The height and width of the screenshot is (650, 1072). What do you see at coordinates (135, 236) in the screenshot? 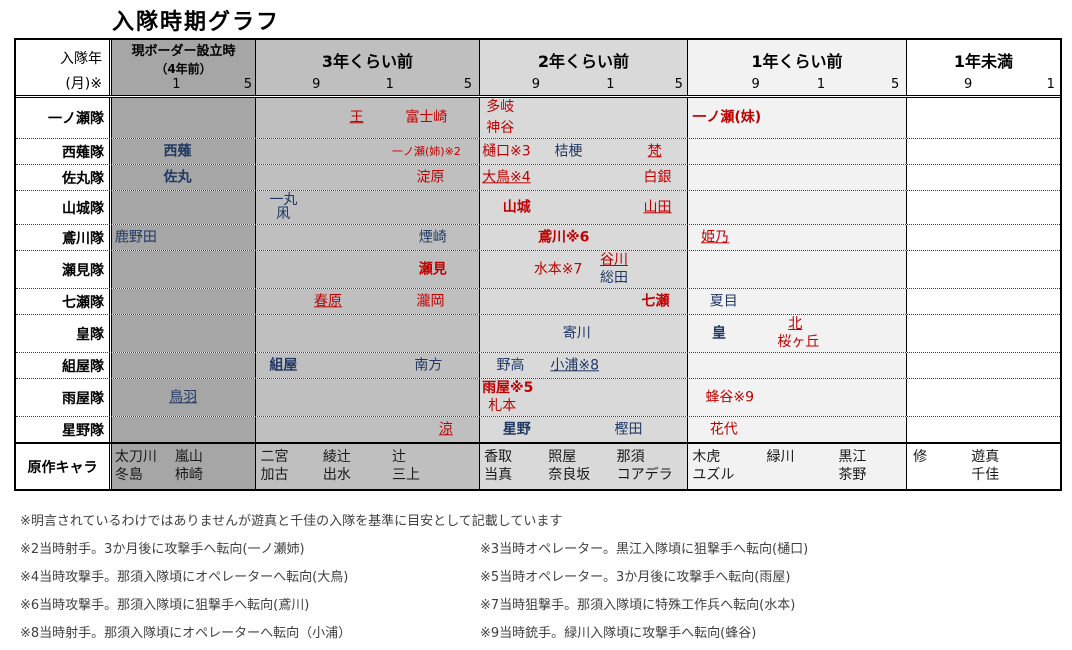
I see `member-entry: 鹿野田` at bounding box center [135, 236].